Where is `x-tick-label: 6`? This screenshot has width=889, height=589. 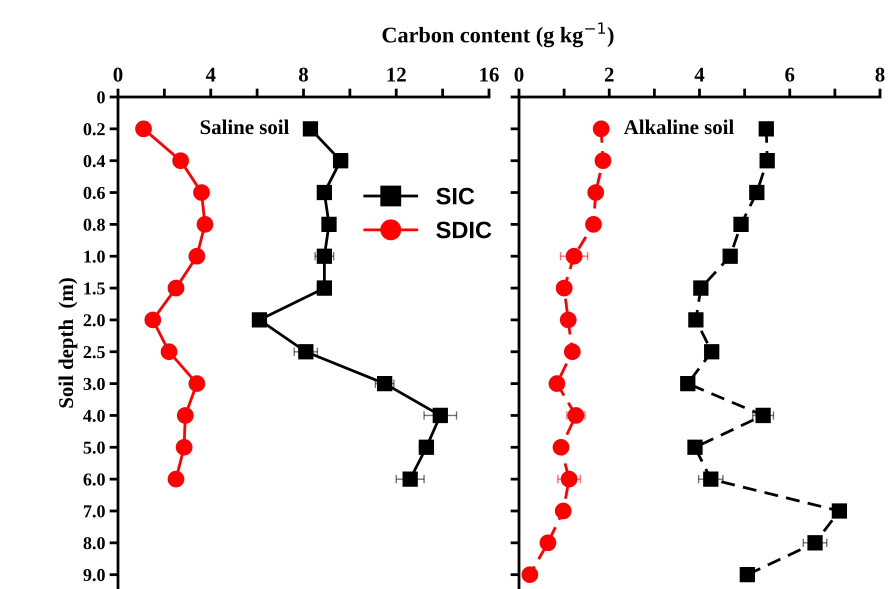
x-tick-label: 6 is located at coordinates (789, 75).